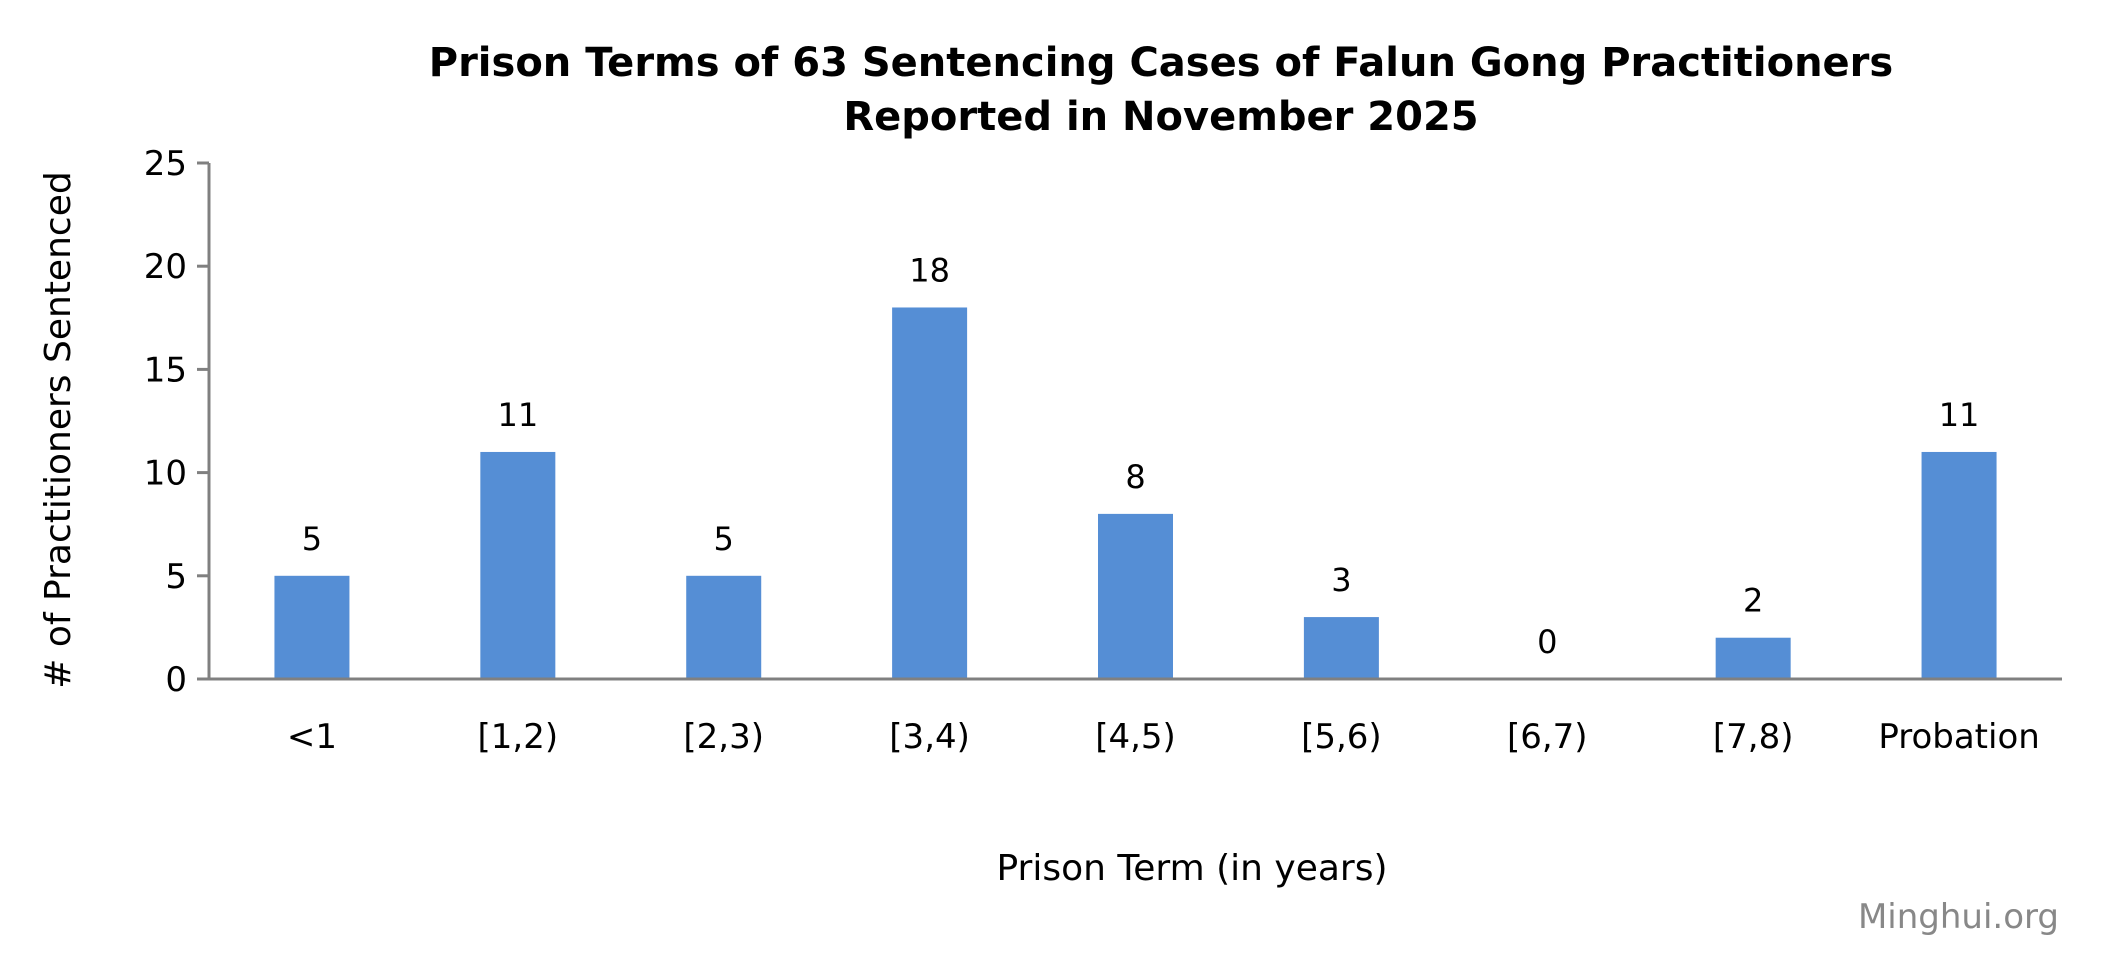  I want to click on data-label-7: 2, so click(1753, 601).